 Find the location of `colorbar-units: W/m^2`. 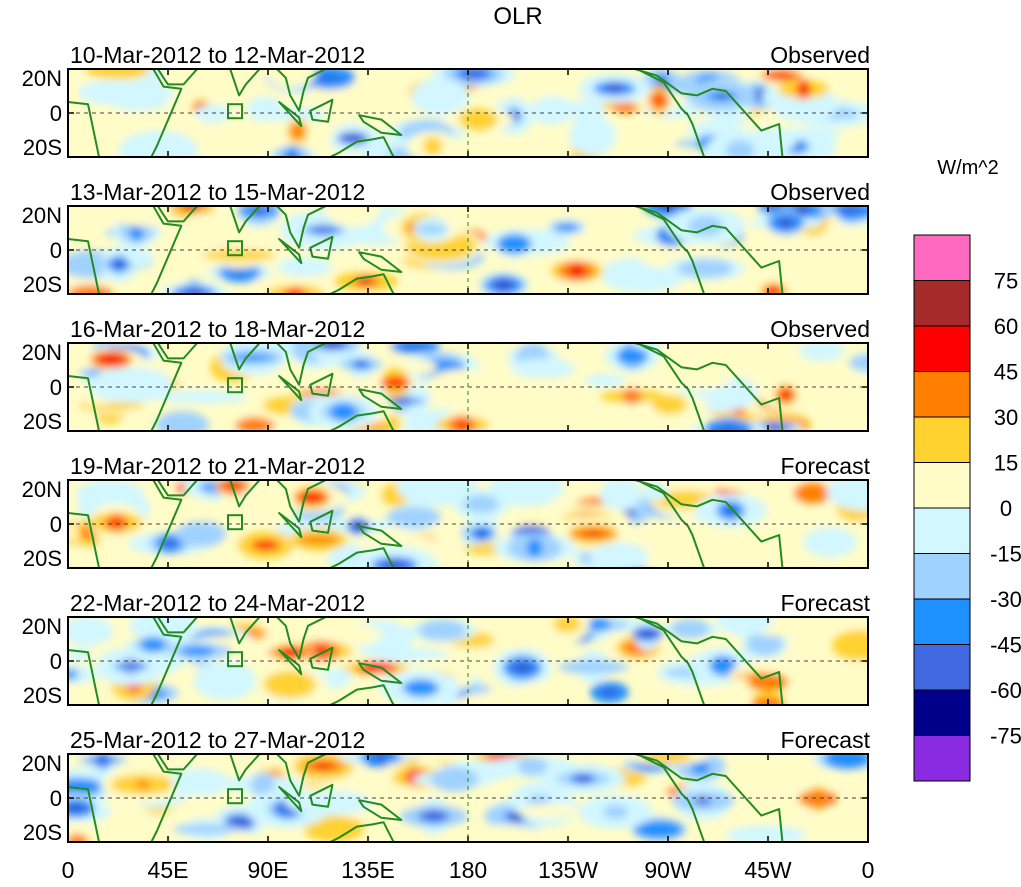

colorbar-units: W/m^2 is located at coordinates (968, 168).